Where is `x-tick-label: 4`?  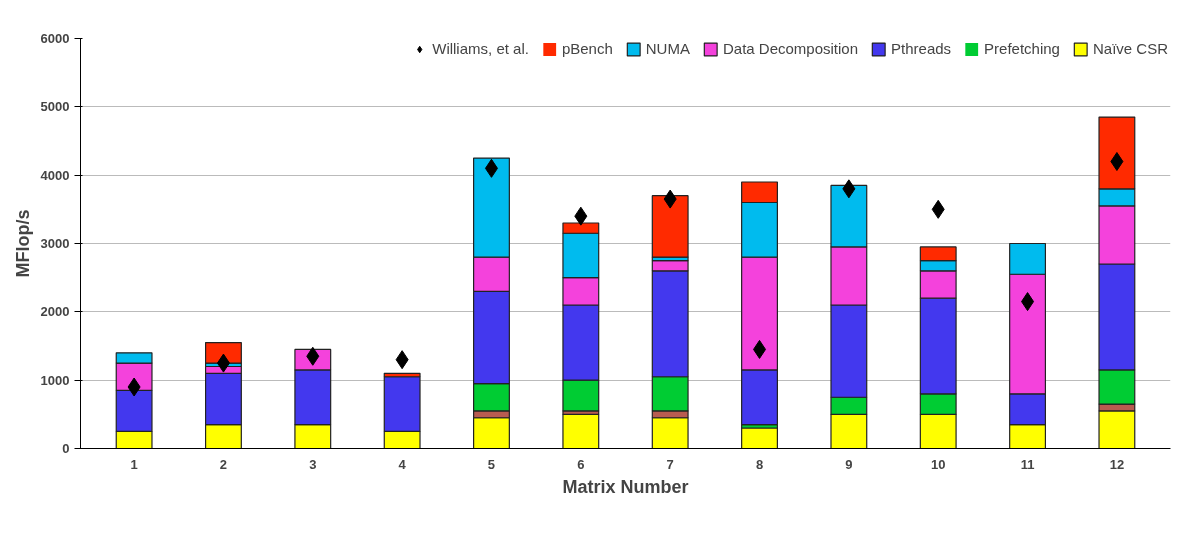
x-tick-label: 4 is located at coordinates (402, 464).